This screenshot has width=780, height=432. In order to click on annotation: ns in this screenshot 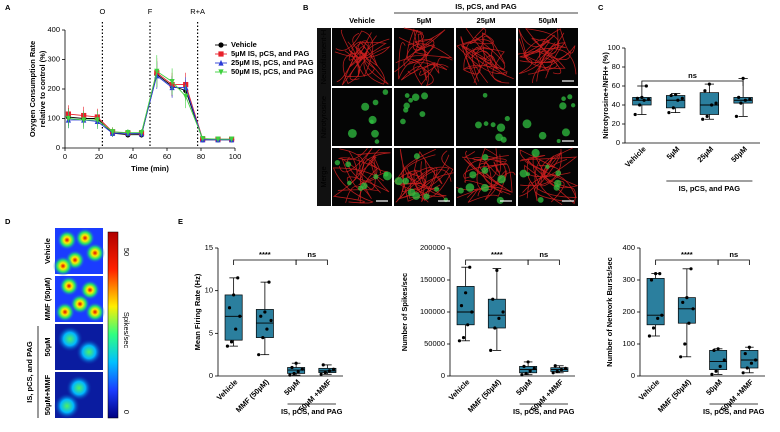, I will do `click(733, 254)`.